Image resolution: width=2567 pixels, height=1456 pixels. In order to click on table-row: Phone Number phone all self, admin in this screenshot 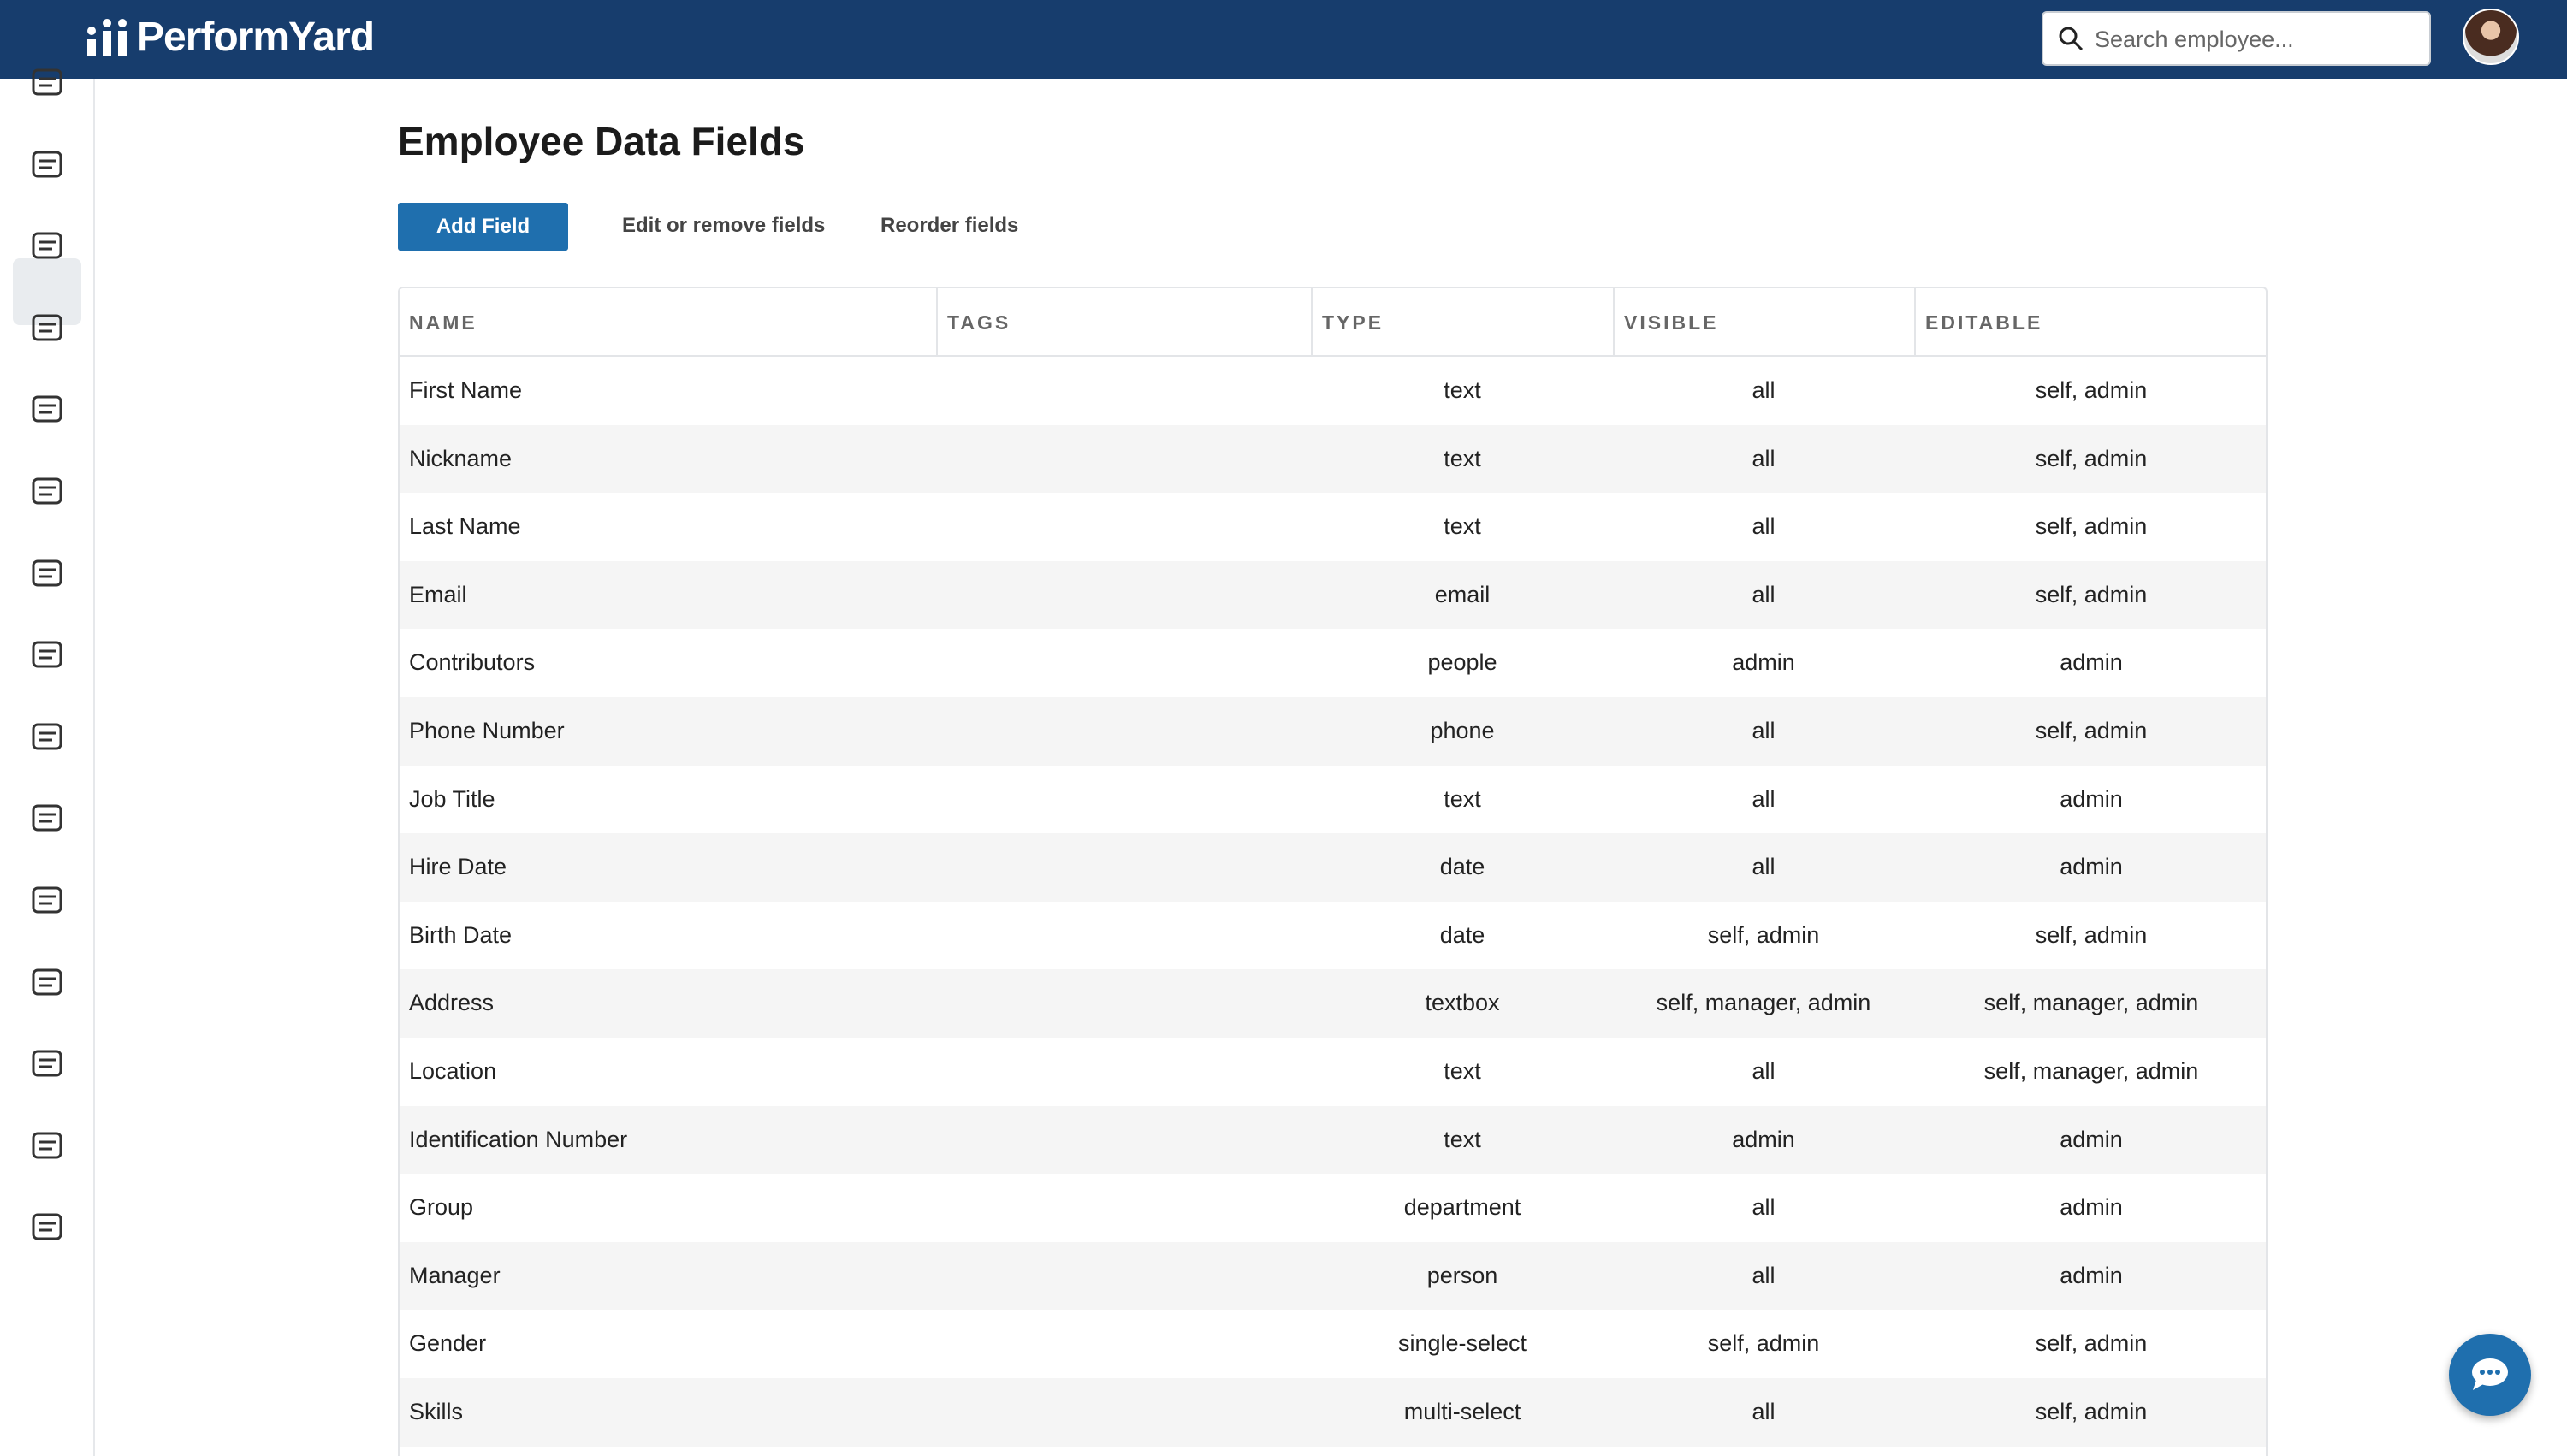, I will do `click(1333, 731)`.